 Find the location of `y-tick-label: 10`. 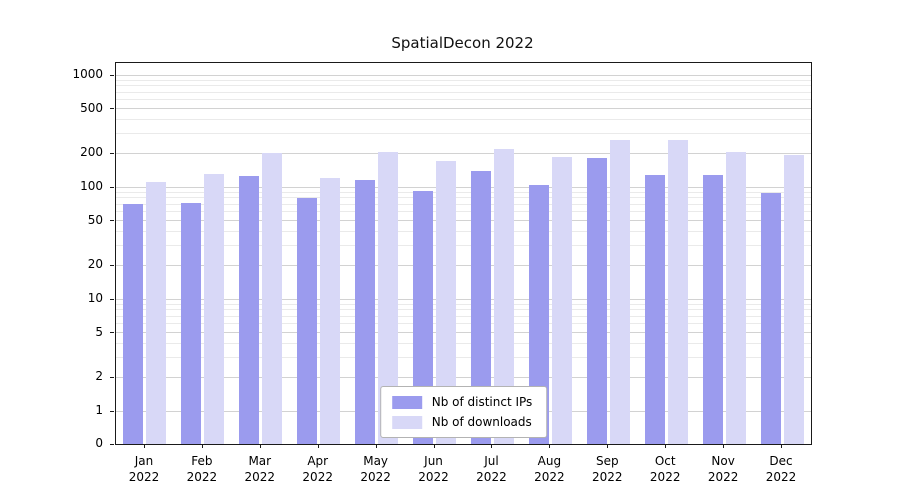

y-tick-label: 10 is located at coordinates (95, 298).